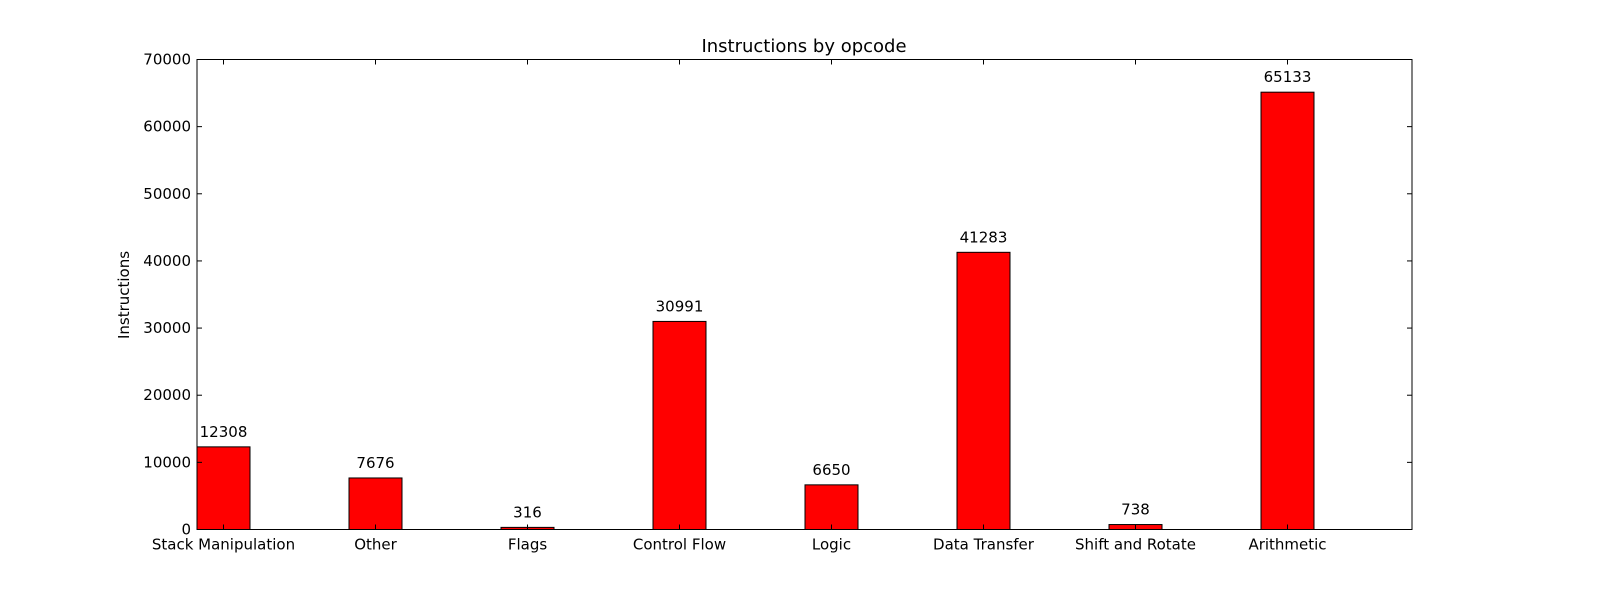  I want to click on x-tick-label: Control Flow, so click(679, 545).